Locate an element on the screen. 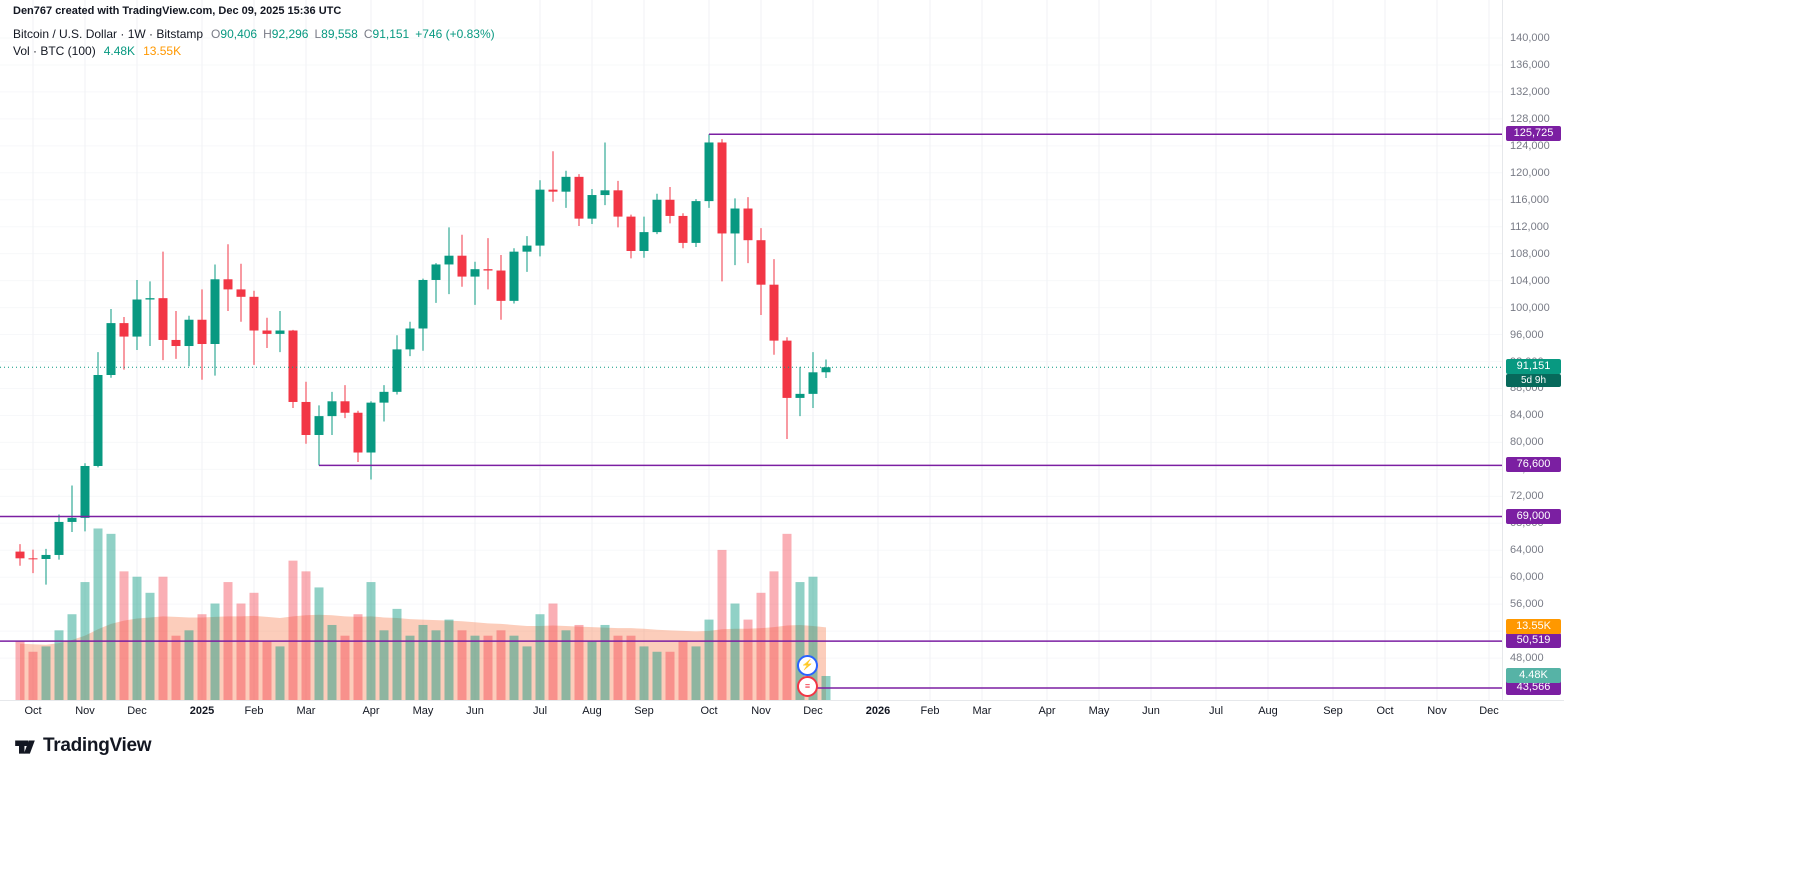  price-tick-label: 72,000 is located at coordinates (1527, 496).